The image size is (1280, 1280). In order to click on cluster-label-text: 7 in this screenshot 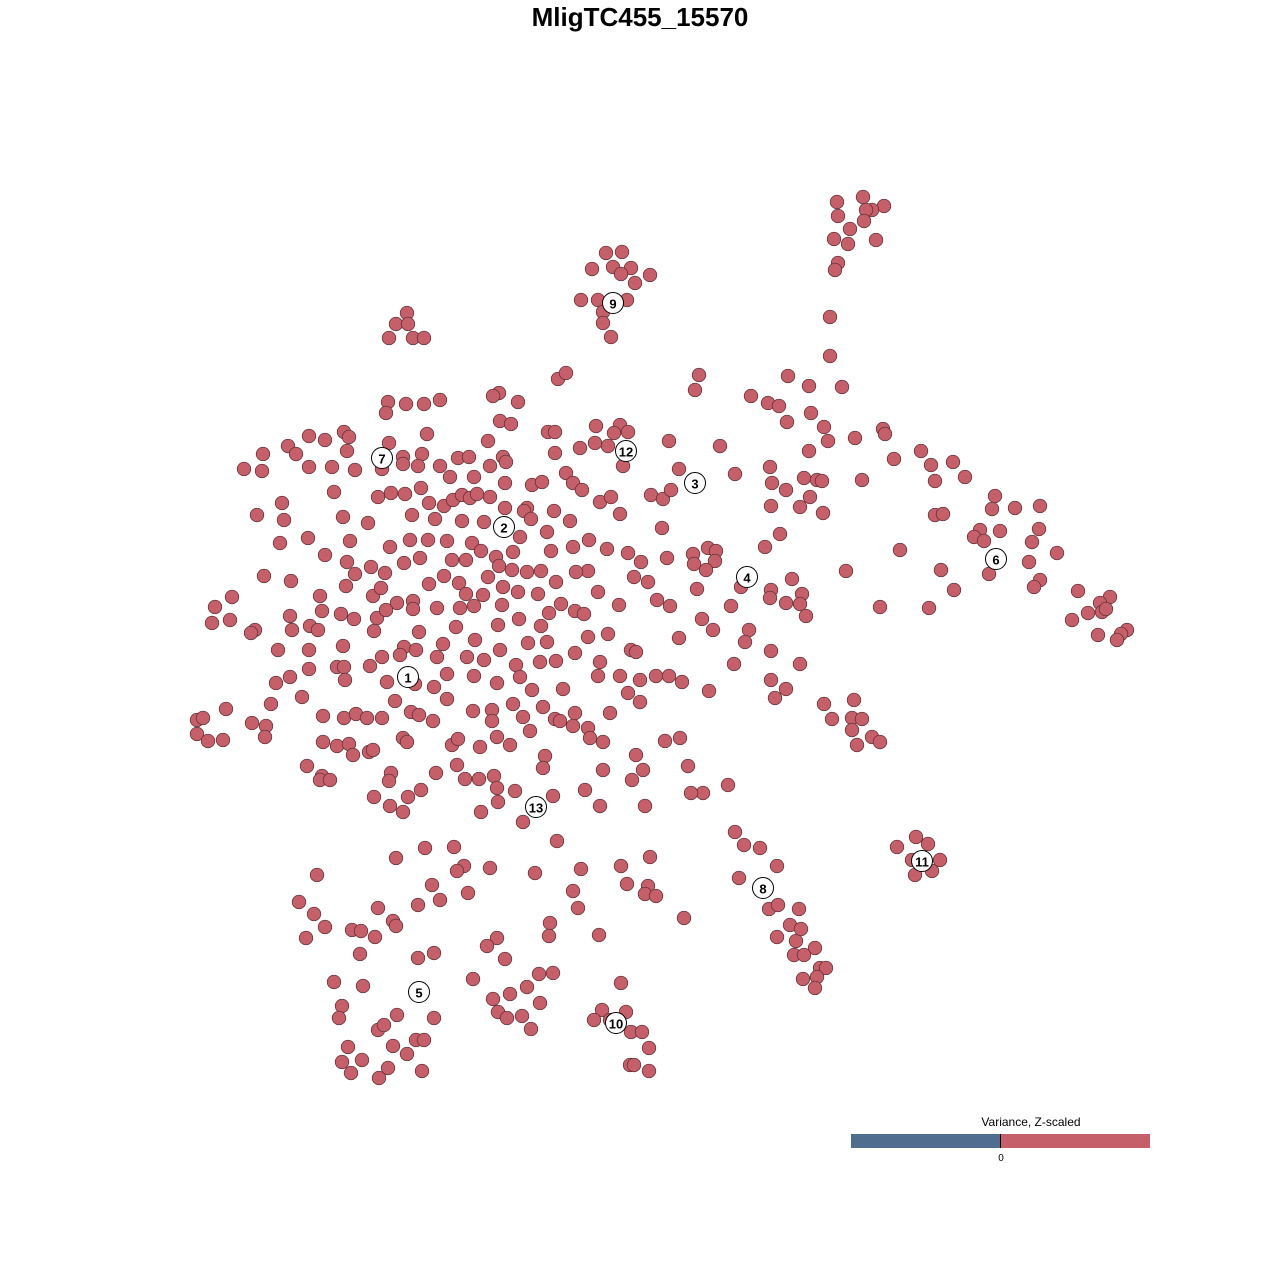, I will do `click(381, 459)`.